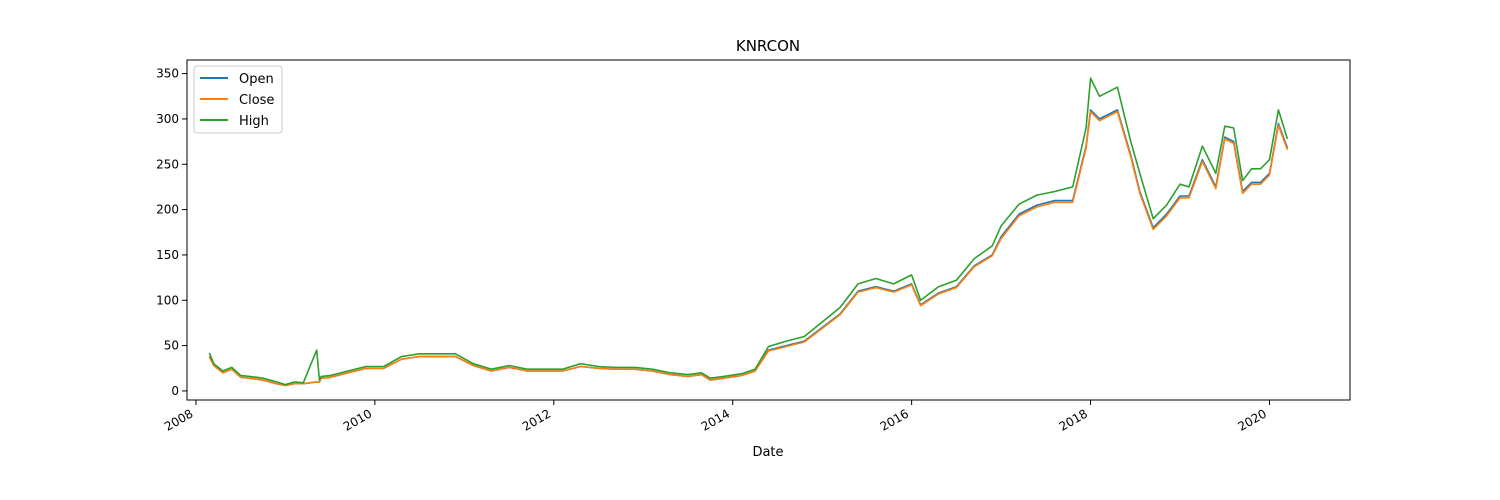 The width and height of the screenshot is (1500, 500). I want to click on y-tick-label-350: 350, so click(167, 74).